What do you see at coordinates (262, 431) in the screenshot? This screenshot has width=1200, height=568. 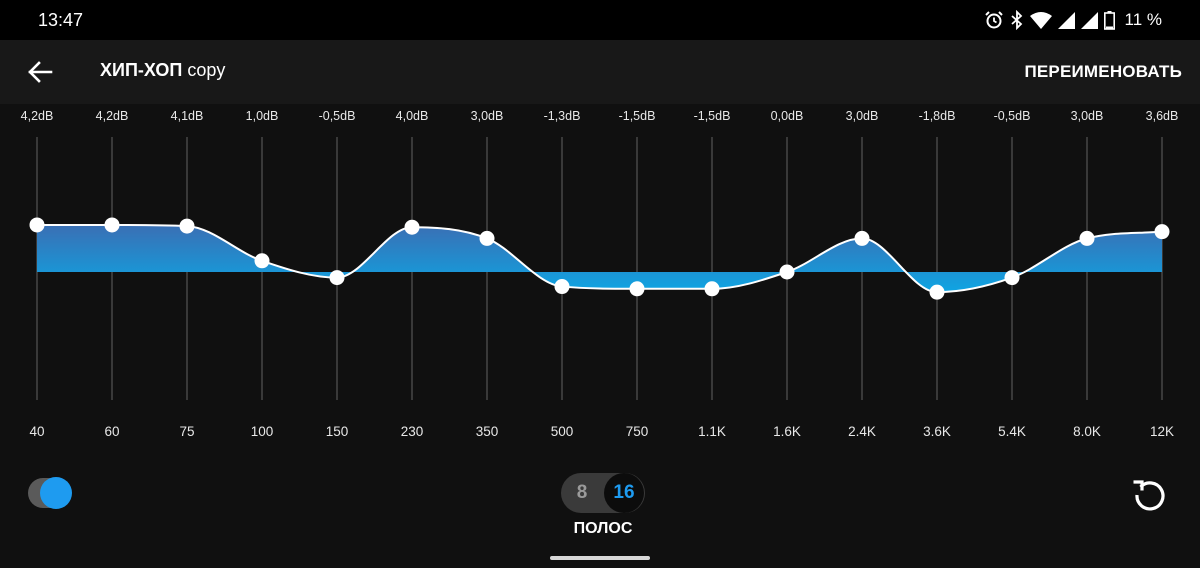 I see `band-frequency-label: 100` at bounding box center [262, 431].